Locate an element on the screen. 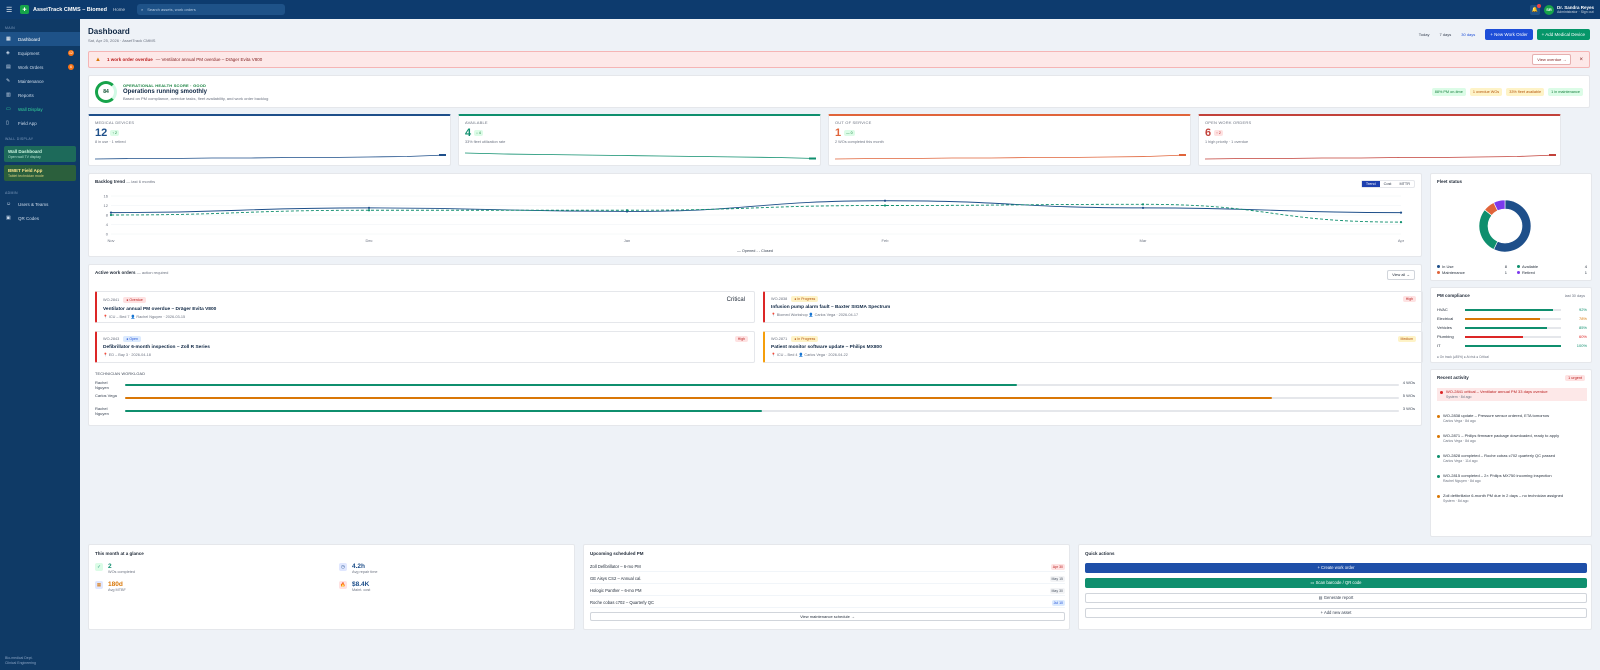 This screenshot has width=1600, height=670. menu-icon: ☰ is located at coordinates (9, 10).